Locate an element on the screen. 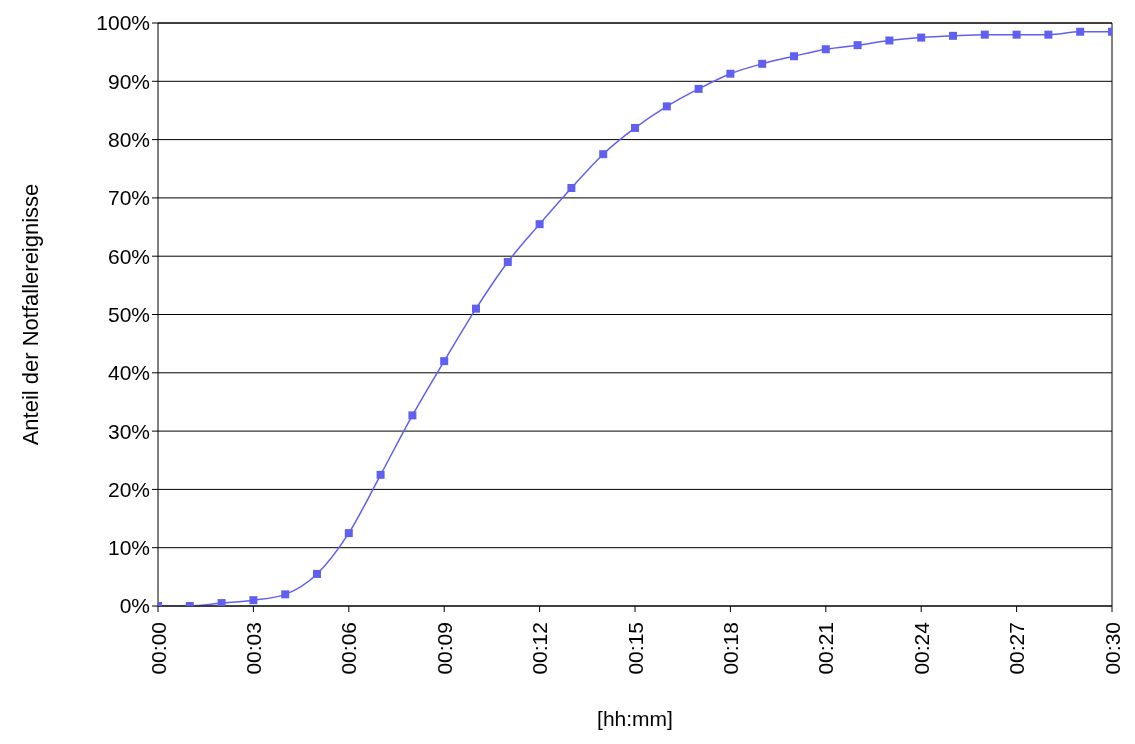 This screenshot has width=1135, height=744. x-tick-label: 00:00 is located at coordinates (158, 648).